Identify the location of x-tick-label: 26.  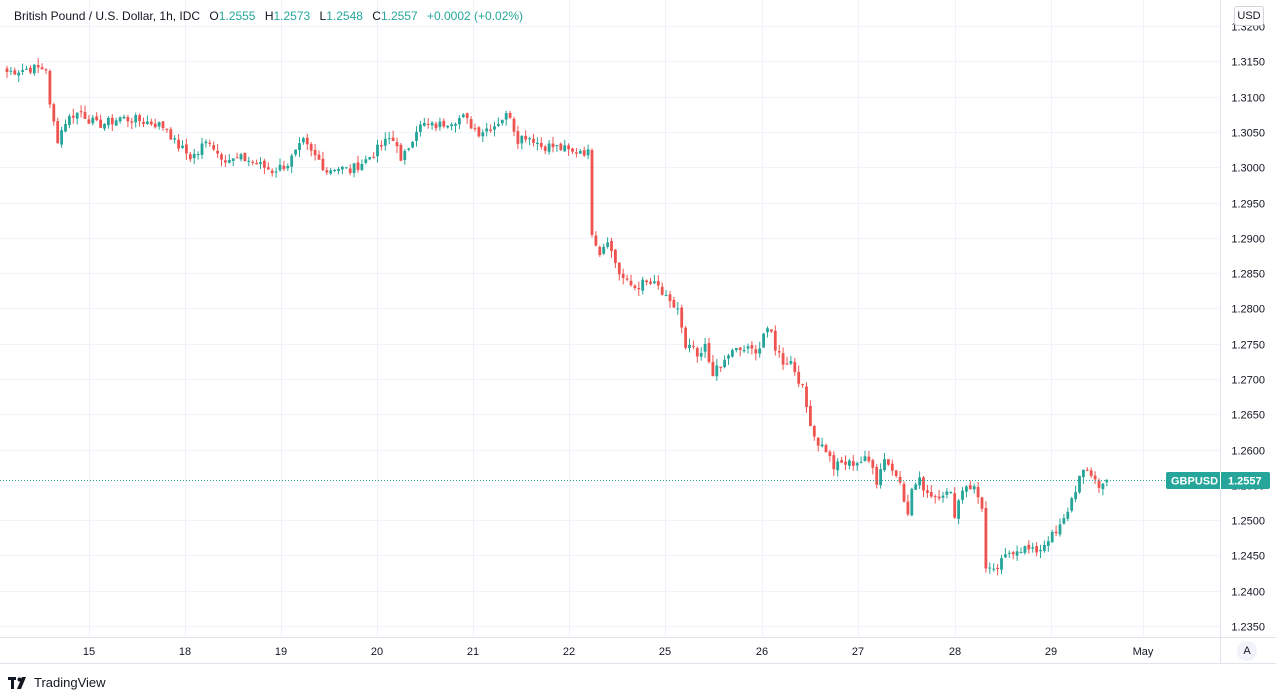
(762, 652).